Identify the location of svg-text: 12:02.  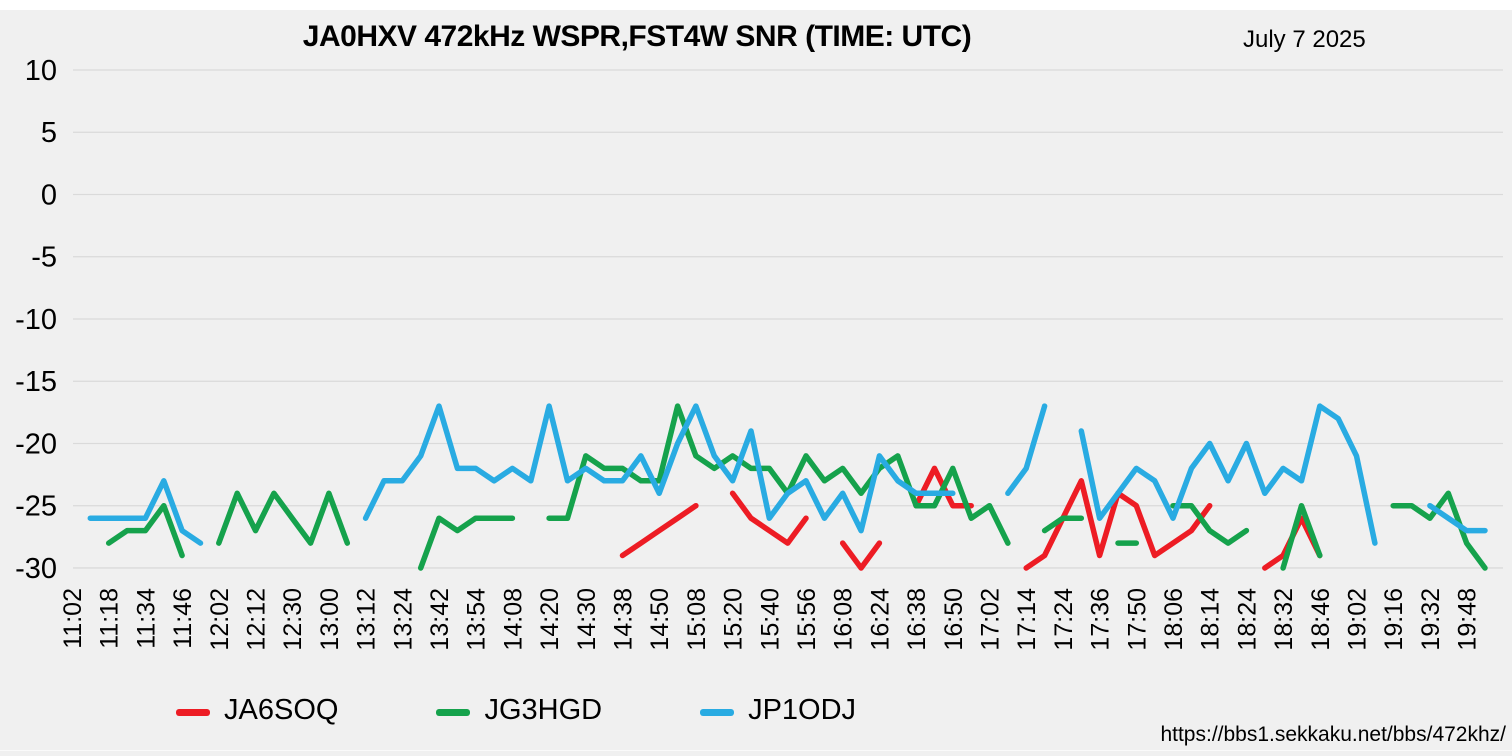
(220, 619).